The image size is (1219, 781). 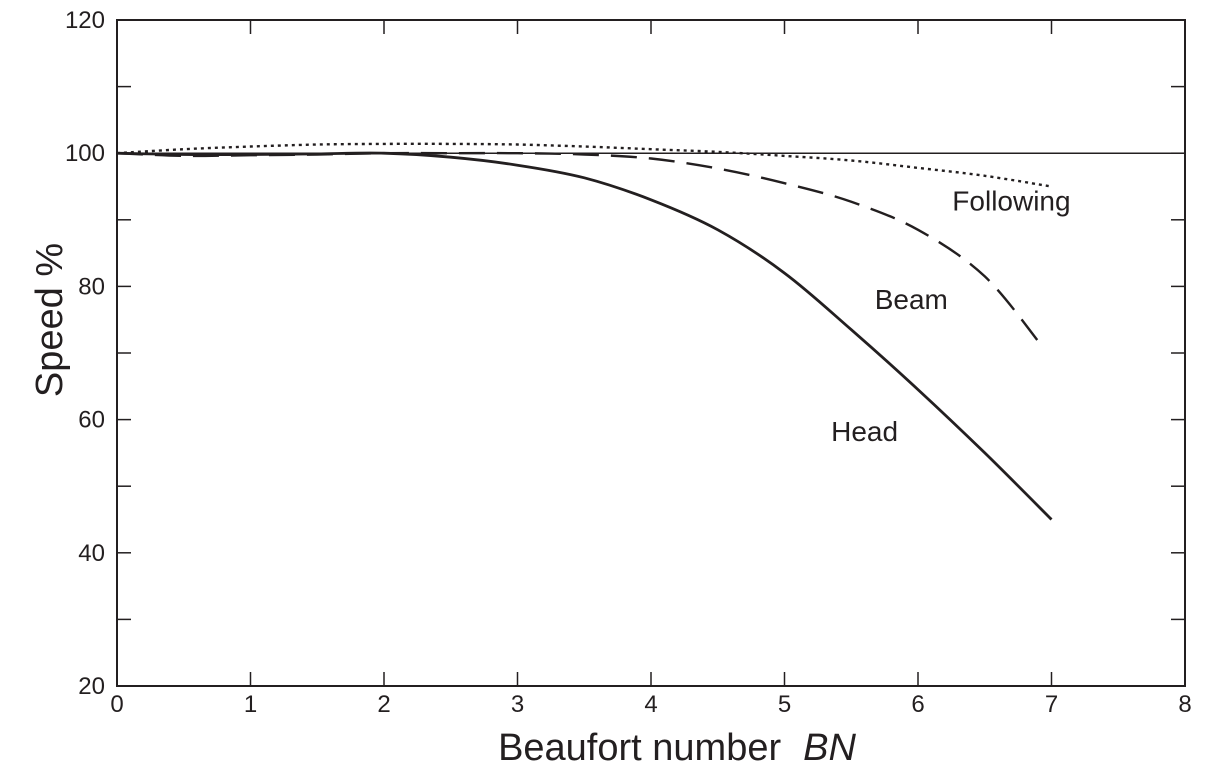 What do you see at coordinates (864, 431) in the screenshot?
I see `series-label-head: Head` at bounding box center [864, 431].